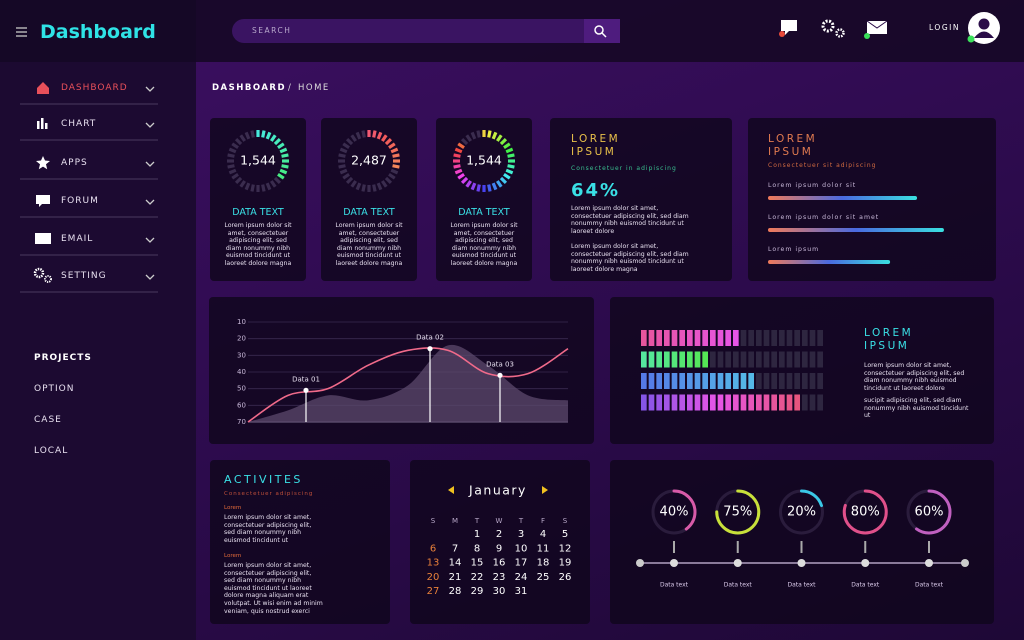 This screenshot has height=640, width=1024. Describe the element at coordinates (263, 479) in the screenshot. I see `activities-title: ACTIVITES` at that location.